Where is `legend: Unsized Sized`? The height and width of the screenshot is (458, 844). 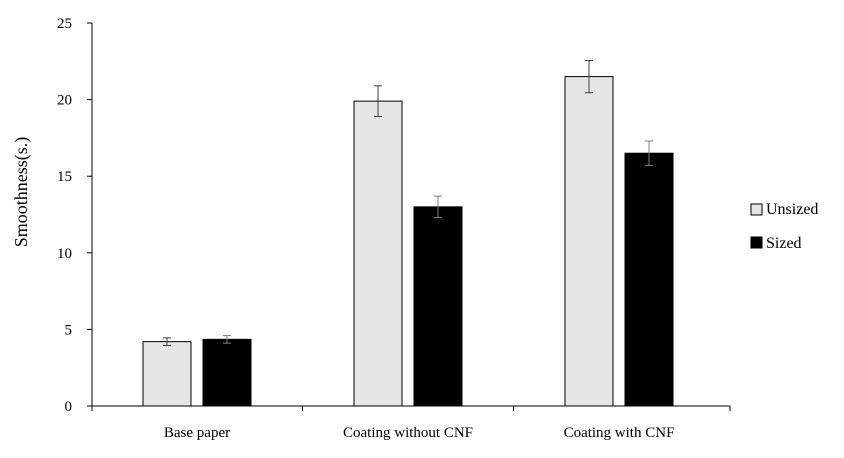 legend: Unsized Sized is located at coordinates (784, 226).